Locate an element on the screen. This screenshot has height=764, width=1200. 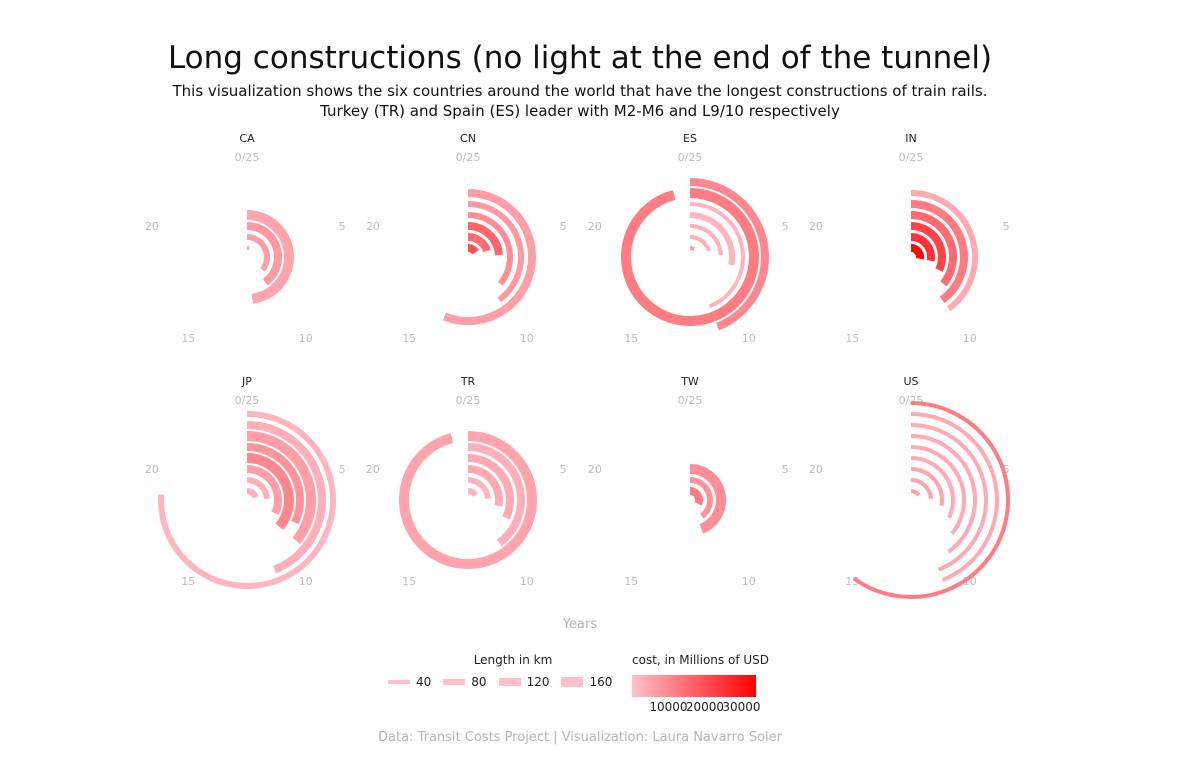
length-legend-item: 160 is located at coordinates (586, 682).